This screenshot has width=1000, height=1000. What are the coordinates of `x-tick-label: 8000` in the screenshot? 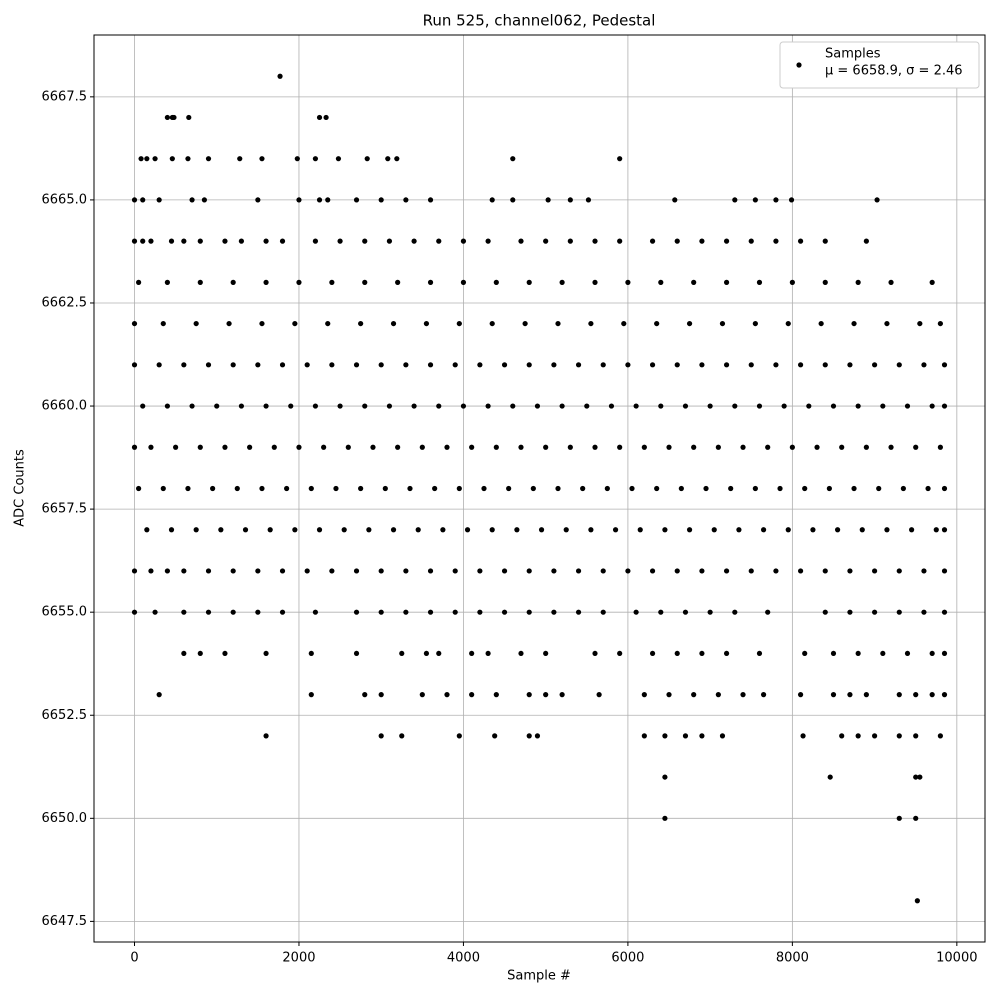 It's located at (792, 958).